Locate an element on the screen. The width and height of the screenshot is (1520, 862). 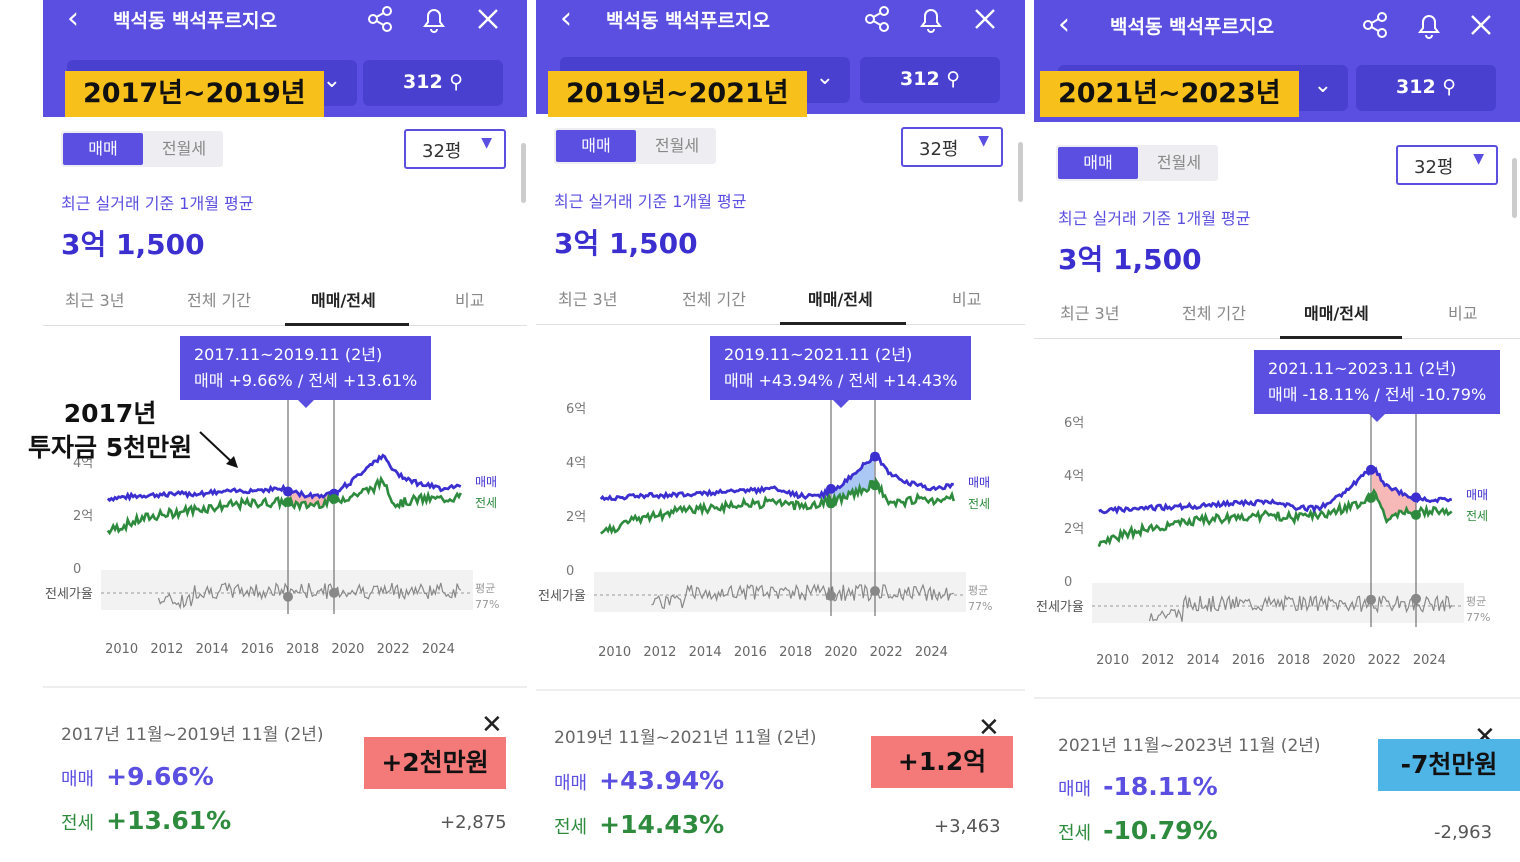
avg-value: 77% is located at coordinates (487, 604).